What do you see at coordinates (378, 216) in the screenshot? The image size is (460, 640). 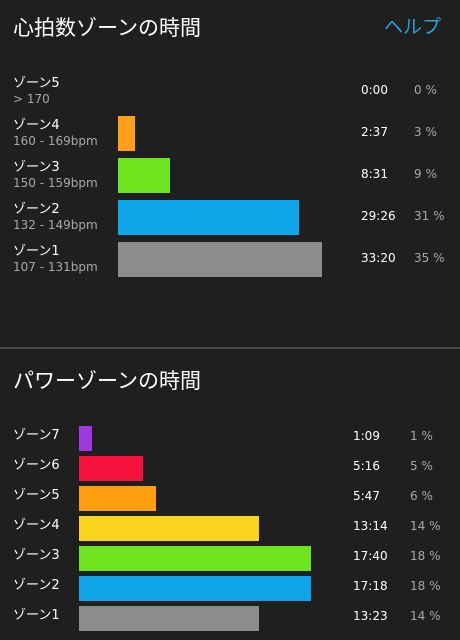 I see `zone-time: 29:26` at bounding box center [378, 216].